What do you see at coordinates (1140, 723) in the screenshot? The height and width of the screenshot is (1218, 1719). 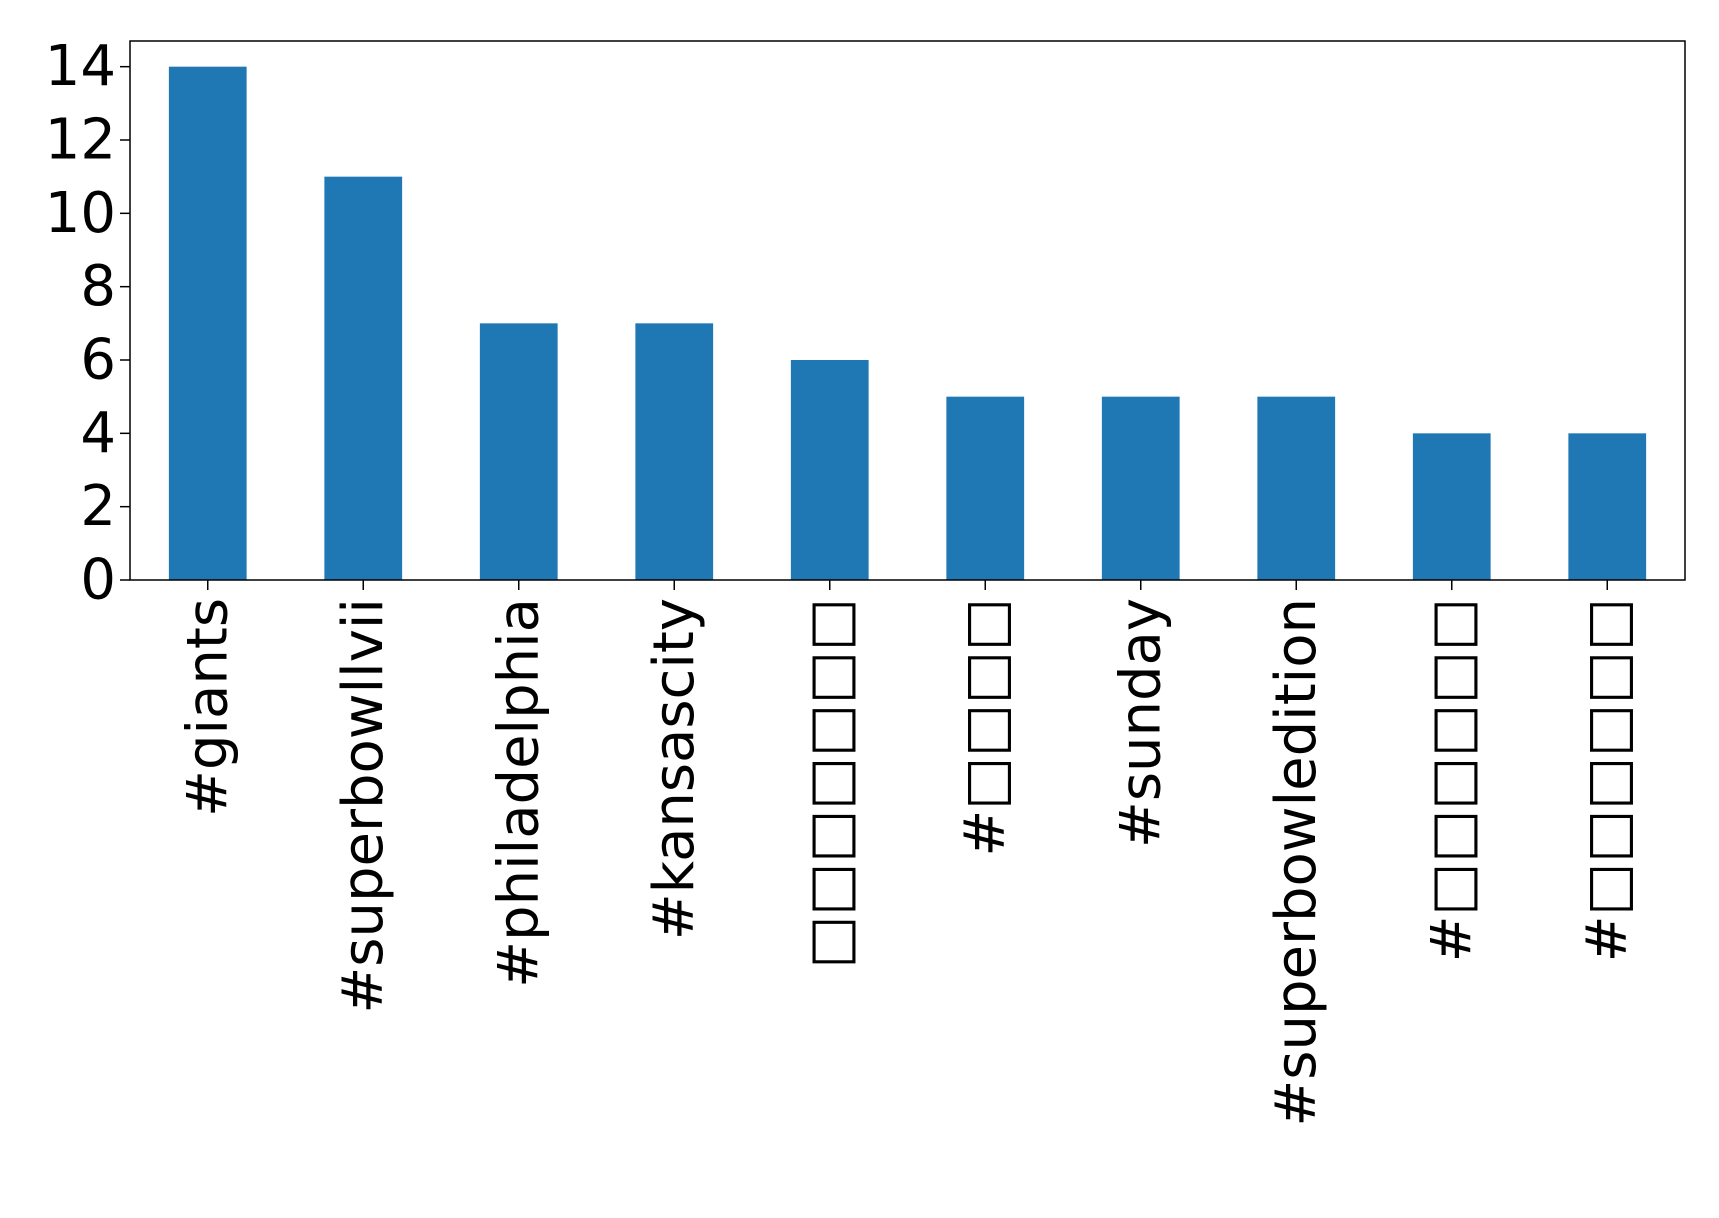 I see `x-tick-label-6: #sunday` at bounding box center [1140, 723].